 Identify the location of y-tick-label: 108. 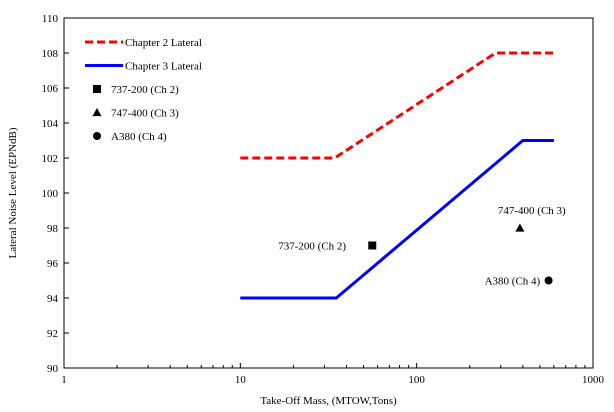
(50, 54).